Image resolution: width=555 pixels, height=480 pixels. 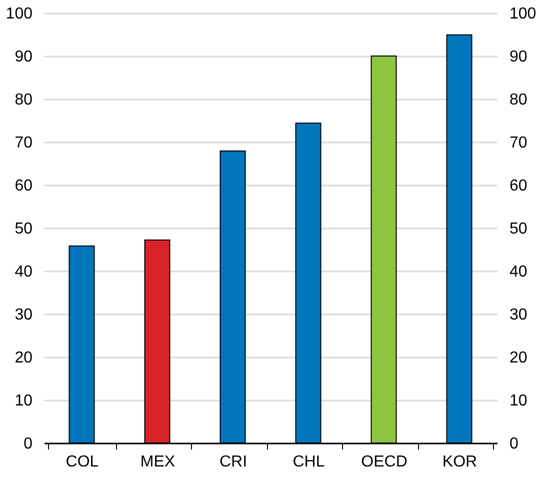 I want to click on y2-tick-label: 80, so click(x=519, y=100).